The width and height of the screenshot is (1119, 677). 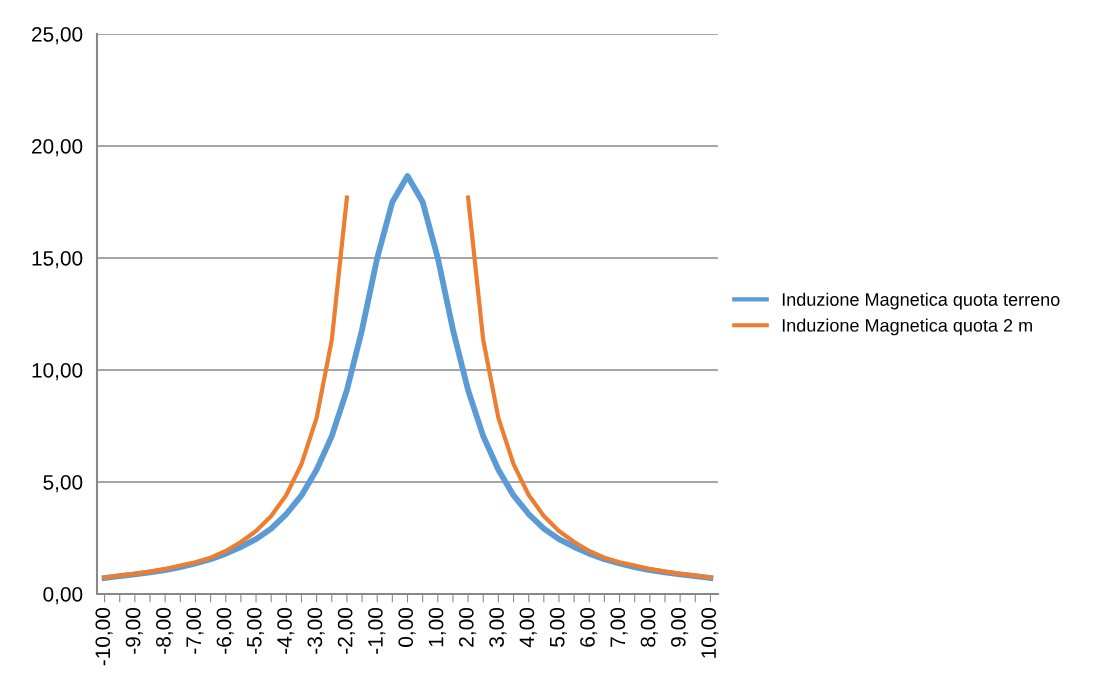 I want to click on y-tick-label: 20,00, so click(x=57, y=148).